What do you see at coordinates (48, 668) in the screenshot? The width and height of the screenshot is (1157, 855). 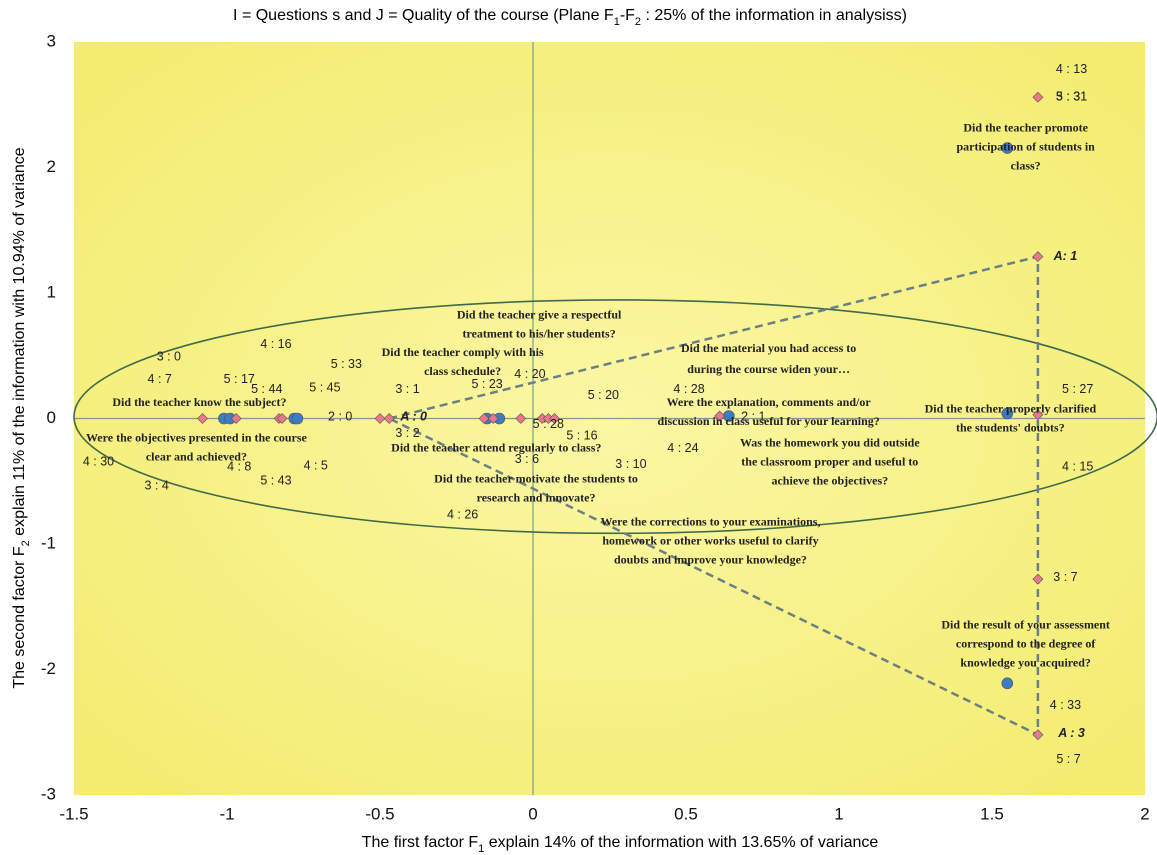 I see `y-tick-label: -2` at bounding box center [48, 668].